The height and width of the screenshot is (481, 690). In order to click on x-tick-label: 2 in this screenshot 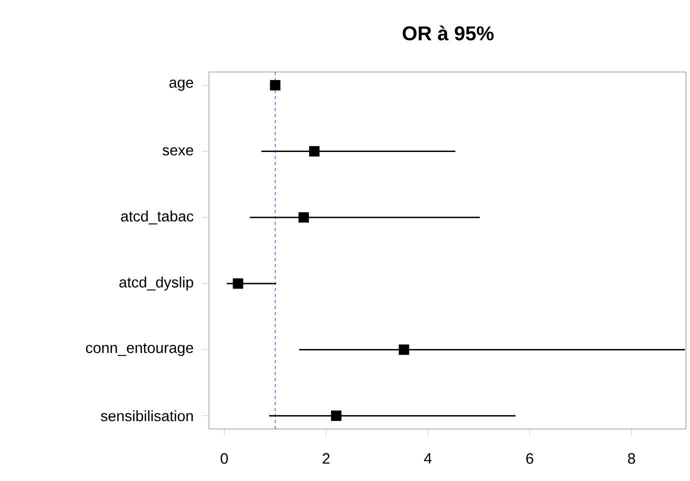, I will do `click(326, 458)`.